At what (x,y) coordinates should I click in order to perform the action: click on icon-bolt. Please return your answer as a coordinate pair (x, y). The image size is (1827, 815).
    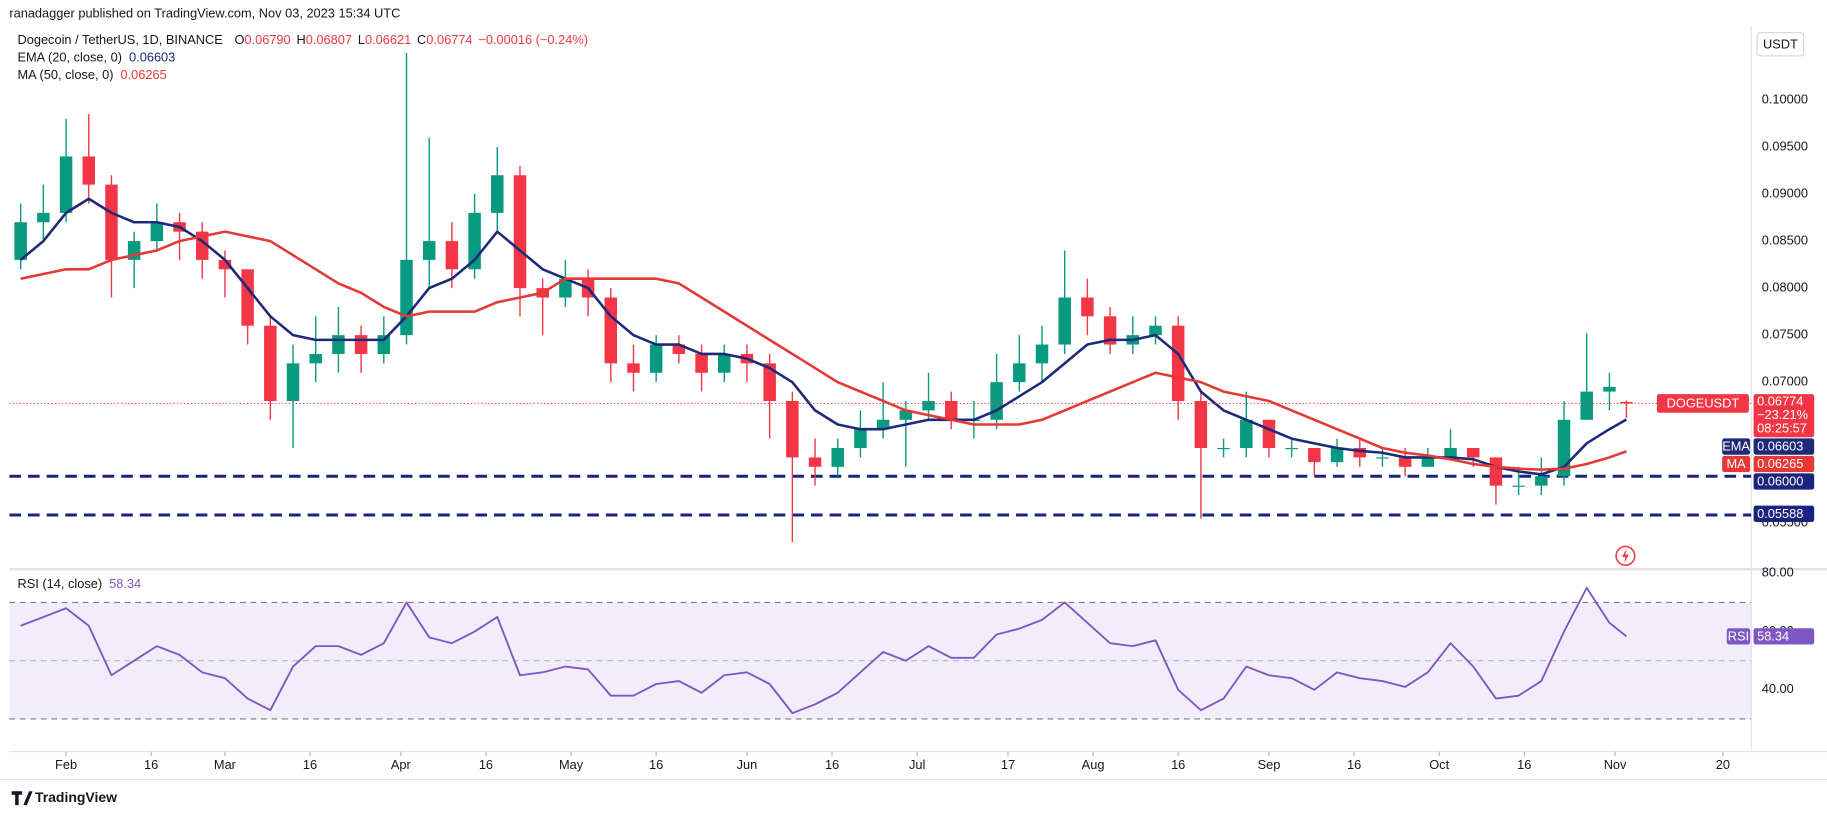
    Looking at the image, I should click on (1625, 555).